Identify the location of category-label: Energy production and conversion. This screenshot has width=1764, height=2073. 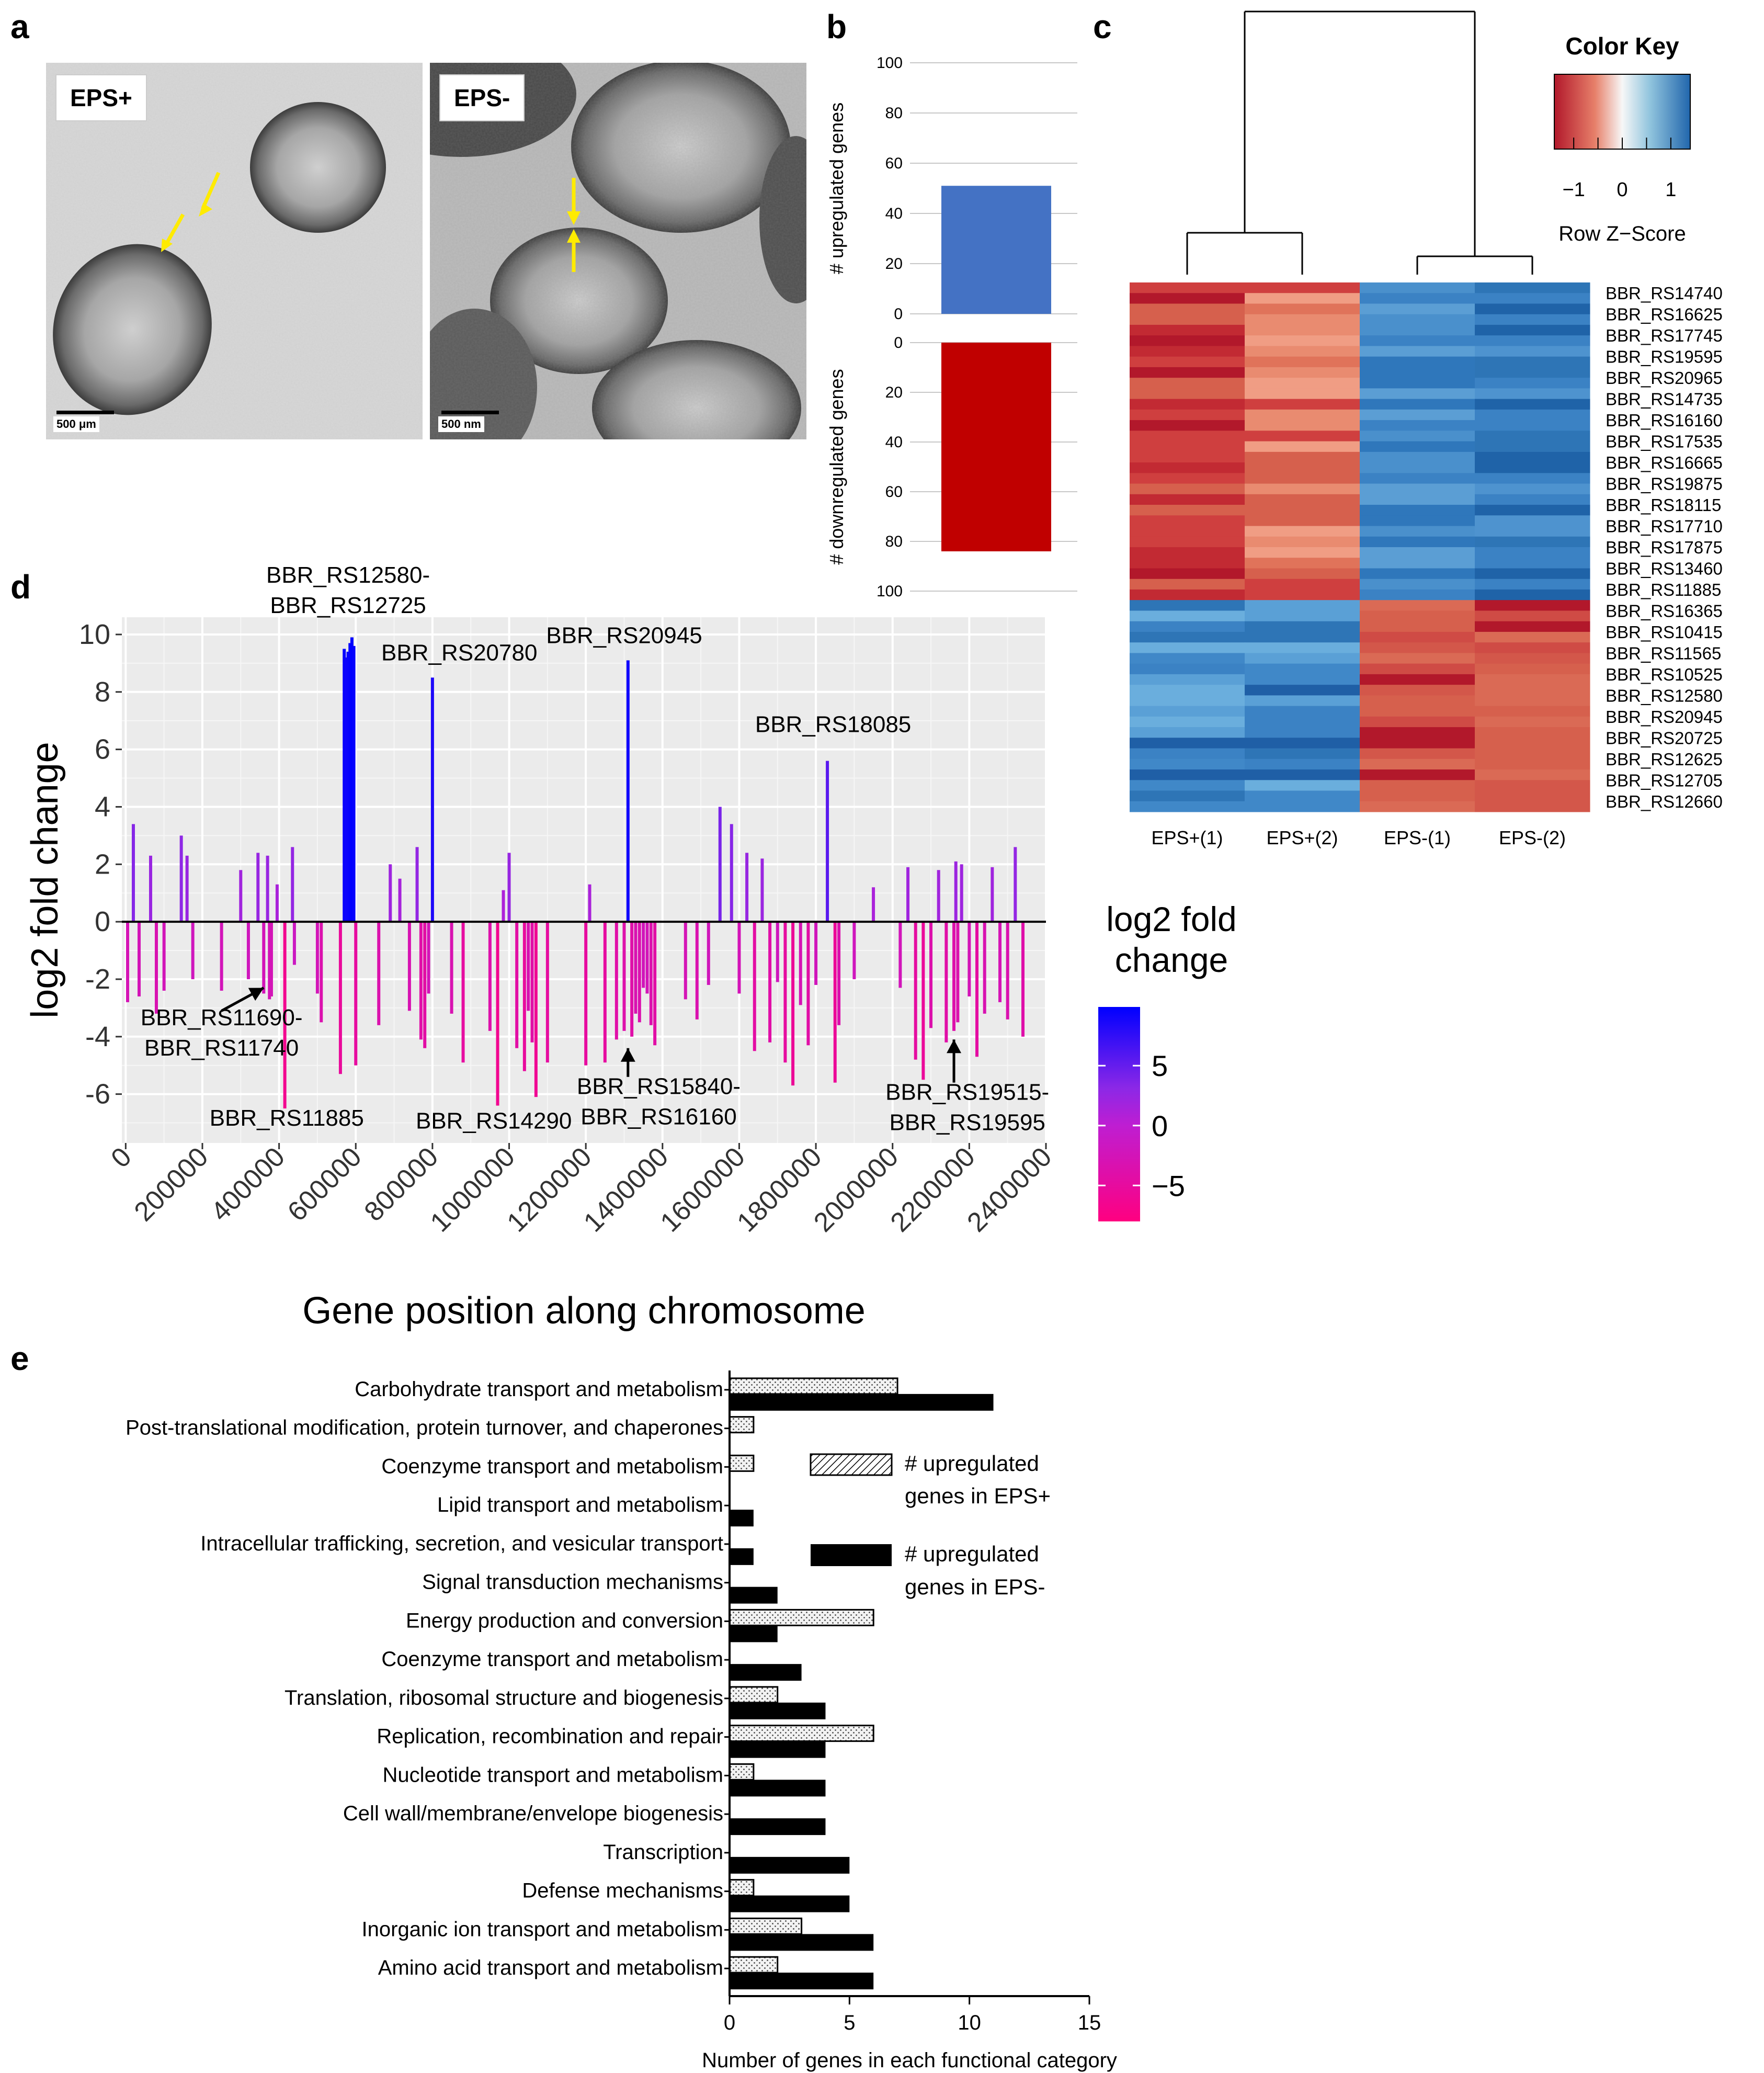
(564, 1620).